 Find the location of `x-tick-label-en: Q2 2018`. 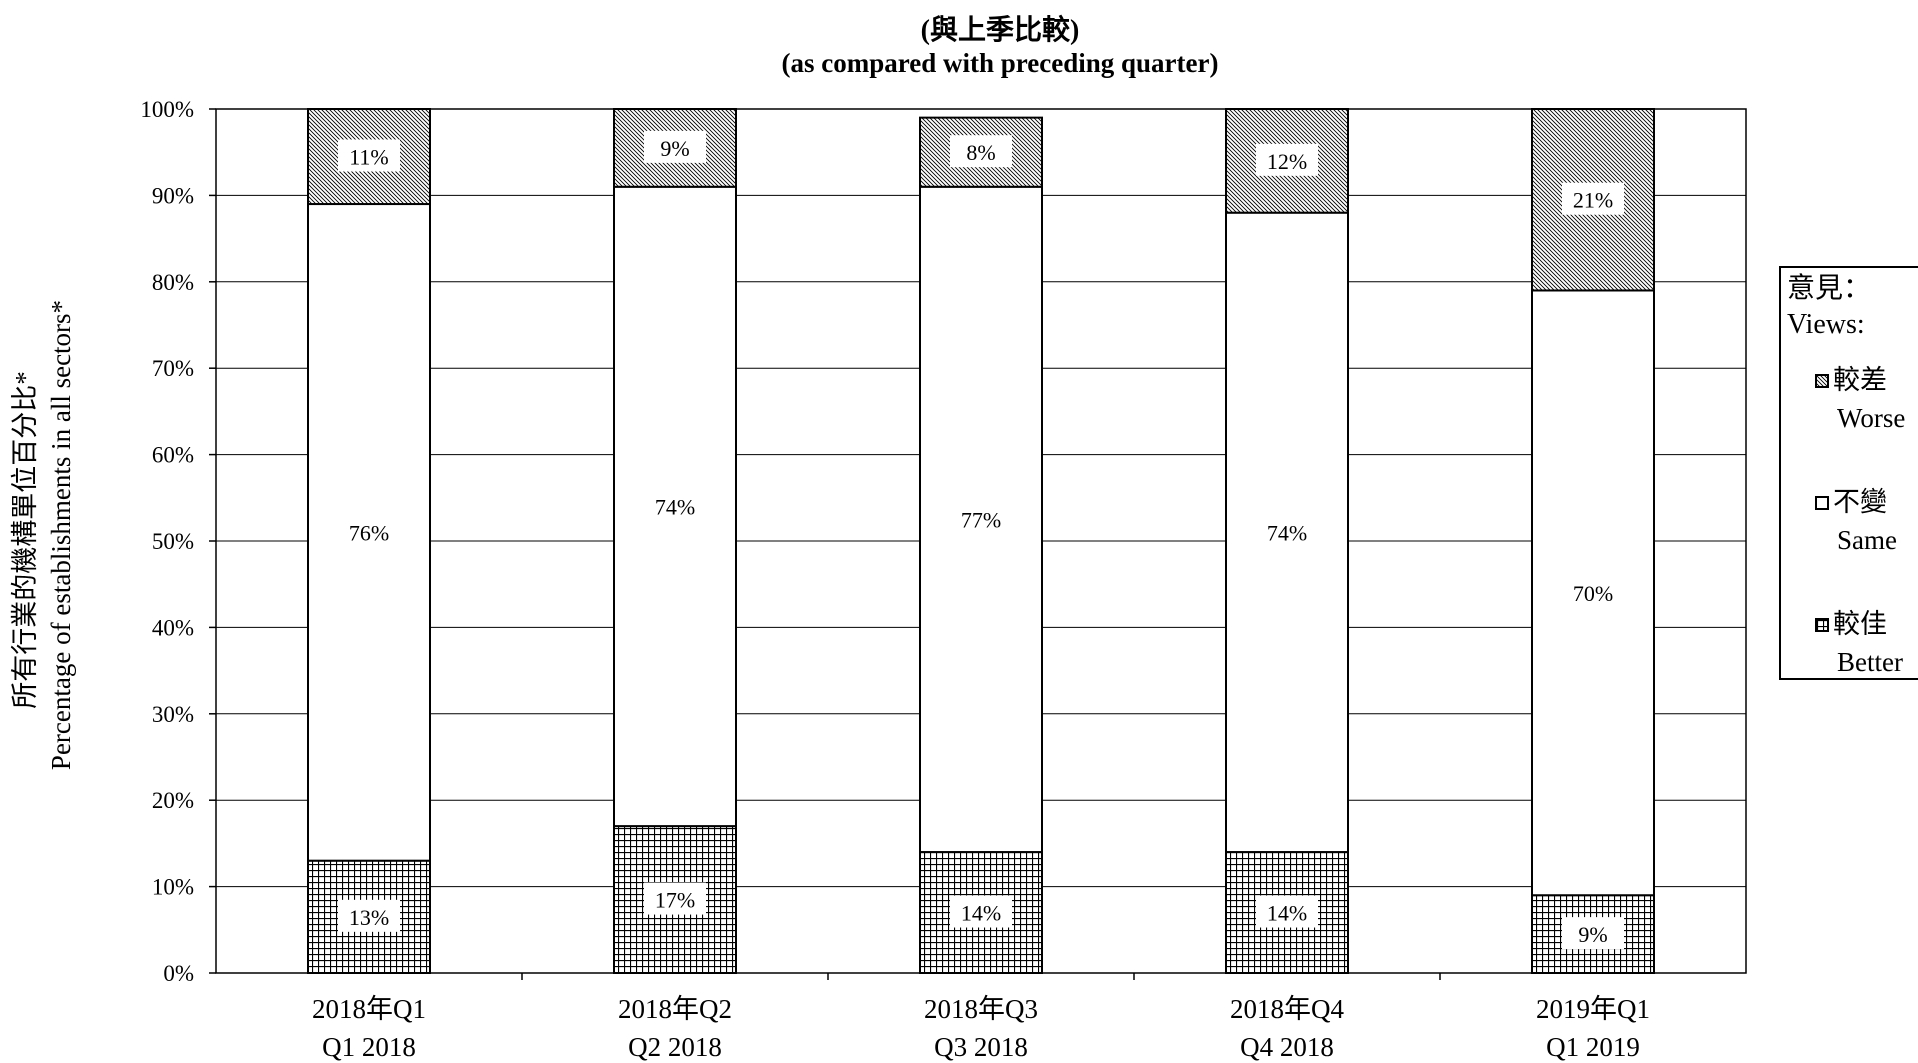

x-tick-label-en: Q2 2018 is located at coordinates (675, 1047).